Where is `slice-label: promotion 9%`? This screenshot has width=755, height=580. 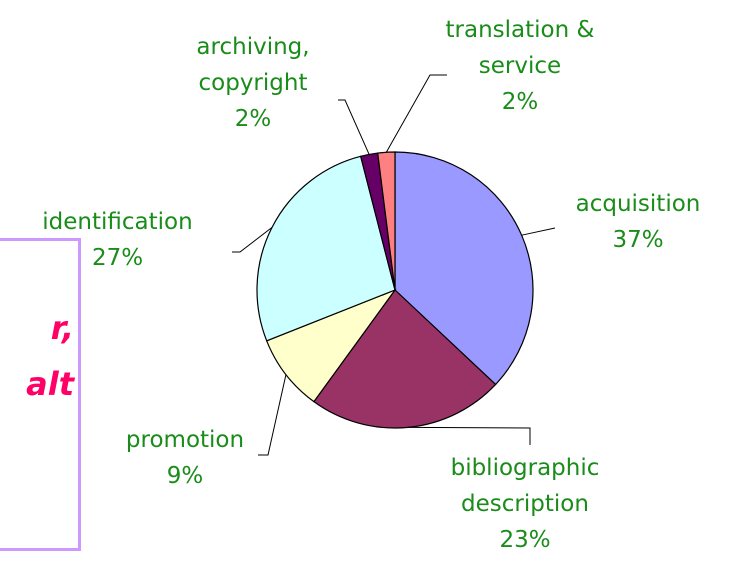 slice-label: promotion 9% is located at coordinates (185, 458).